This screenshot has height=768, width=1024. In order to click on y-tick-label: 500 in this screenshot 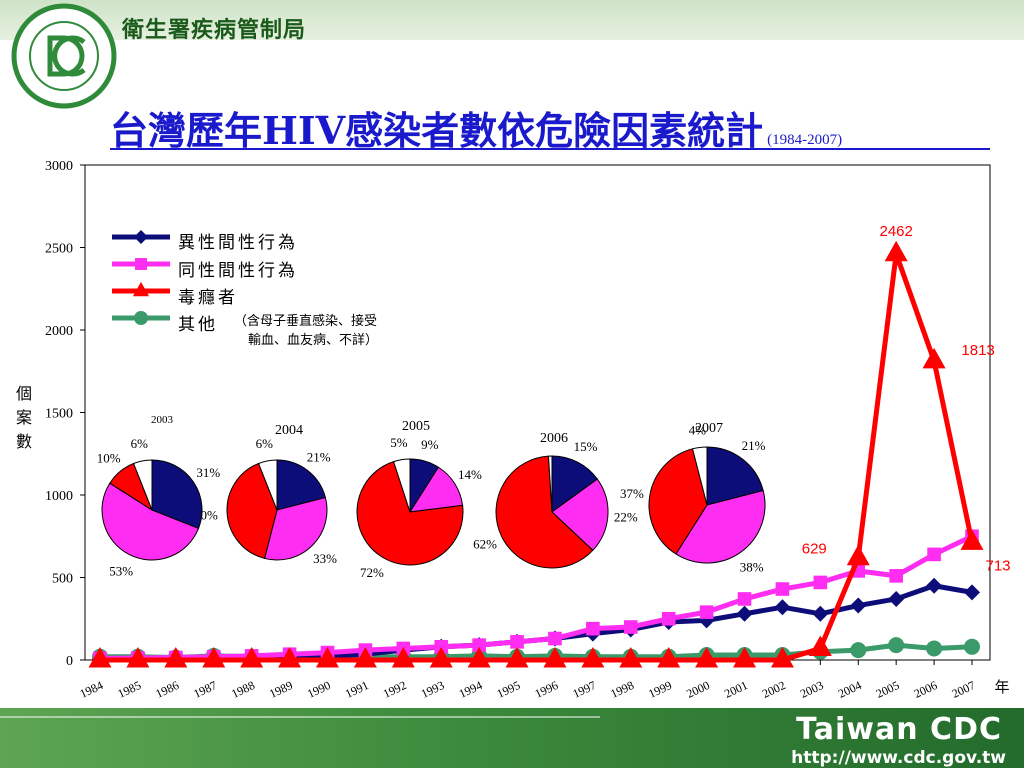, I will do `click(62, 579)`.